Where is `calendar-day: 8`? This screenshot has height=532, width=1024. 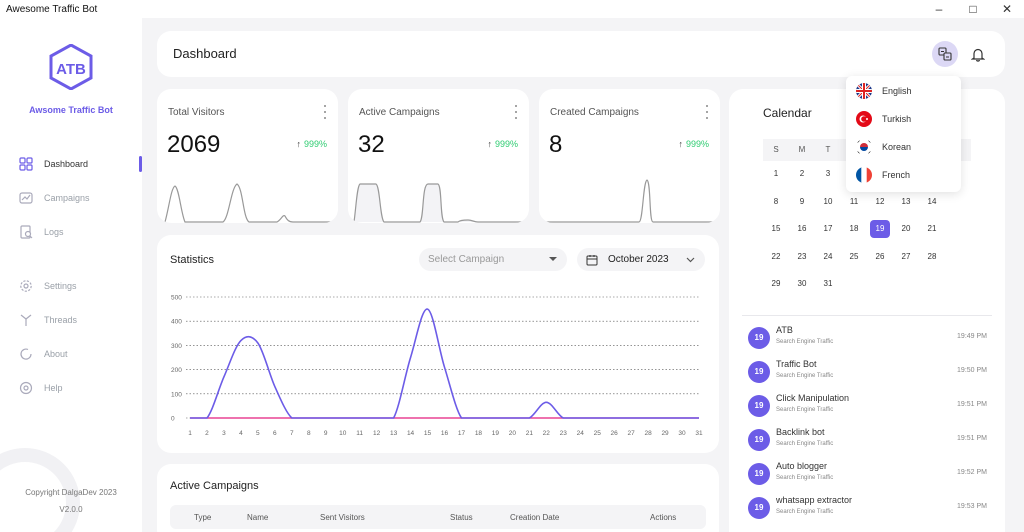
calendar-day: 8 is located at coordinates (776, 201).